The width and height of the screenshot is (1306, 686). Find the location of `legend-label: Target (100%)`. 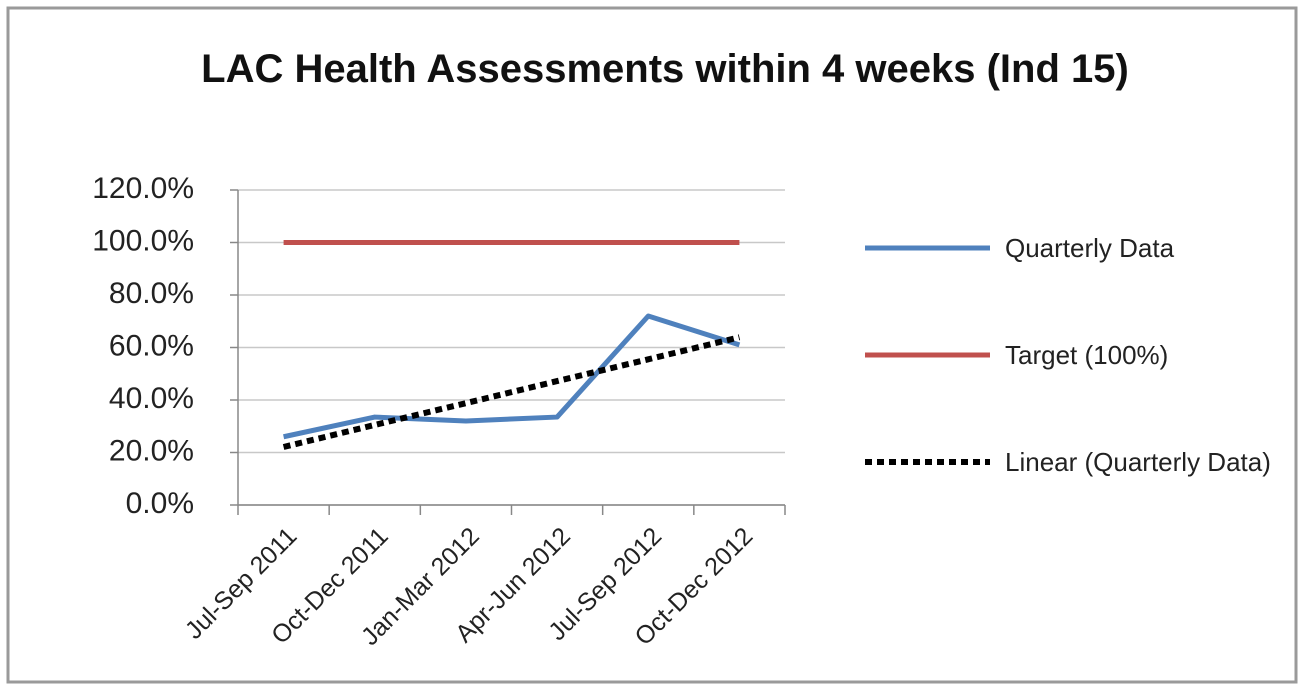

legend-label: Target (100%) is located at coordinates (1087, 355).